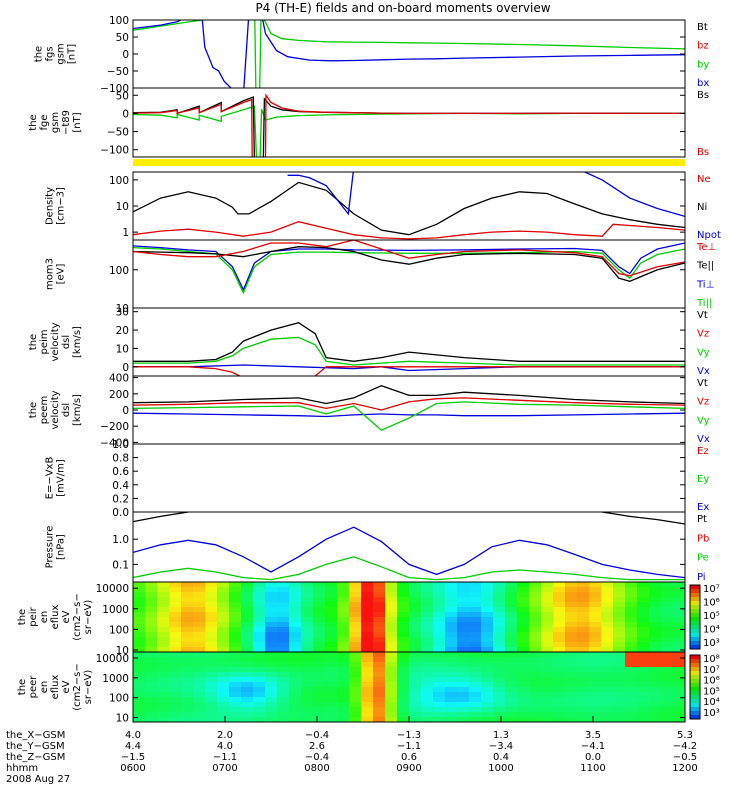 The width and height of the screenshot is (750, 800). What do you see at coordinates (695, 677) in the screenshot?
I see `colorbar-step` at bounding box center [695, 677].